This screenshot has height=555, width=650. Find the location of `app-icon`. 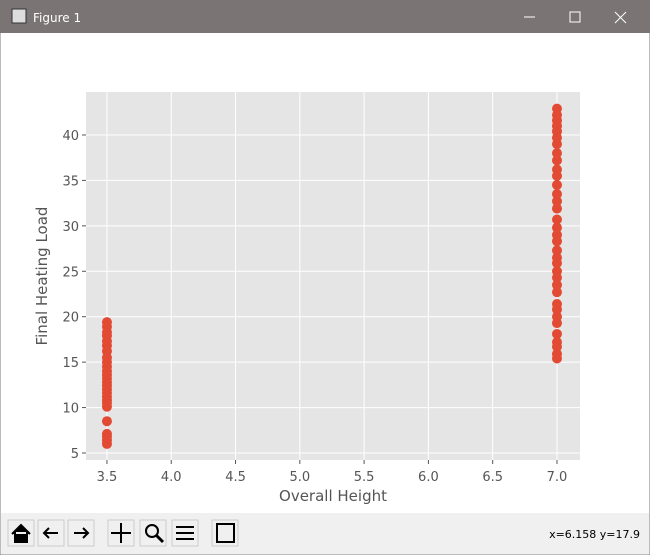

app-icon is located at coordinates (19, 16).